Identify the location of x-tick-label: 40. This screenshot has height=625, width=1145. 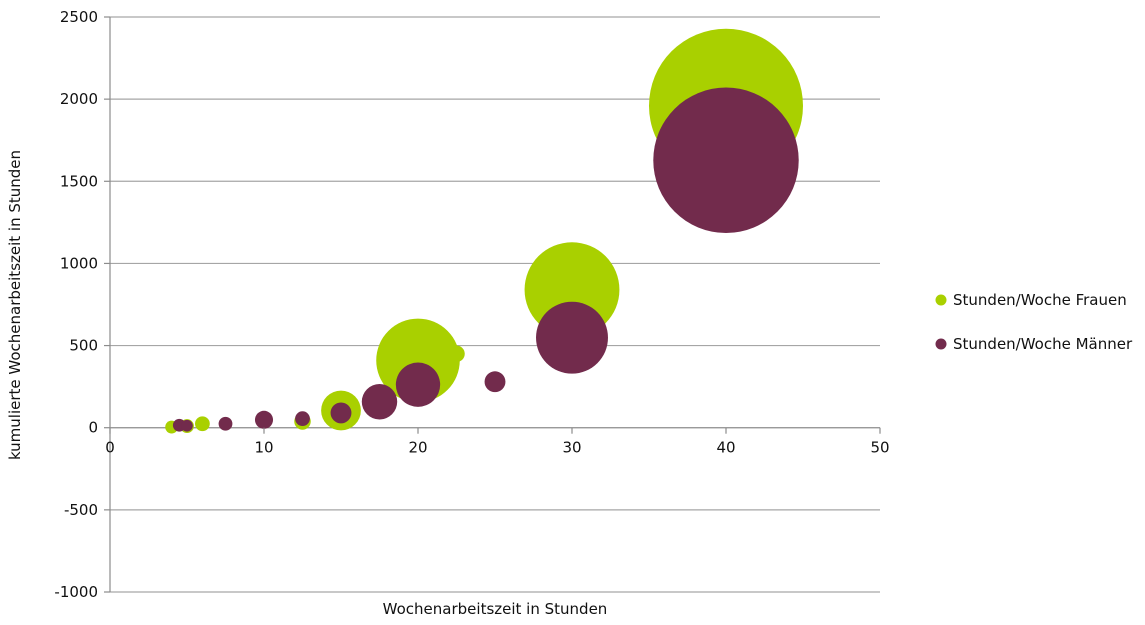
(725, 448).